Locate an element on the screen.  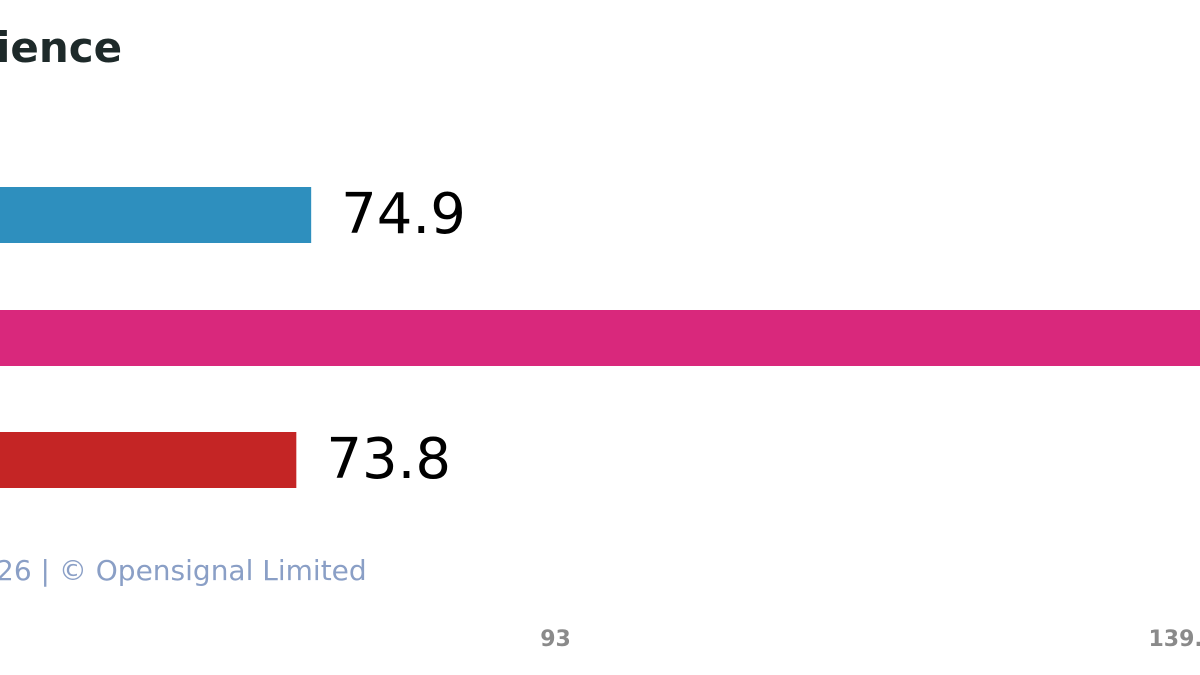
source: 26 | © Opensignal Limited is located at coordinates (183, 570).